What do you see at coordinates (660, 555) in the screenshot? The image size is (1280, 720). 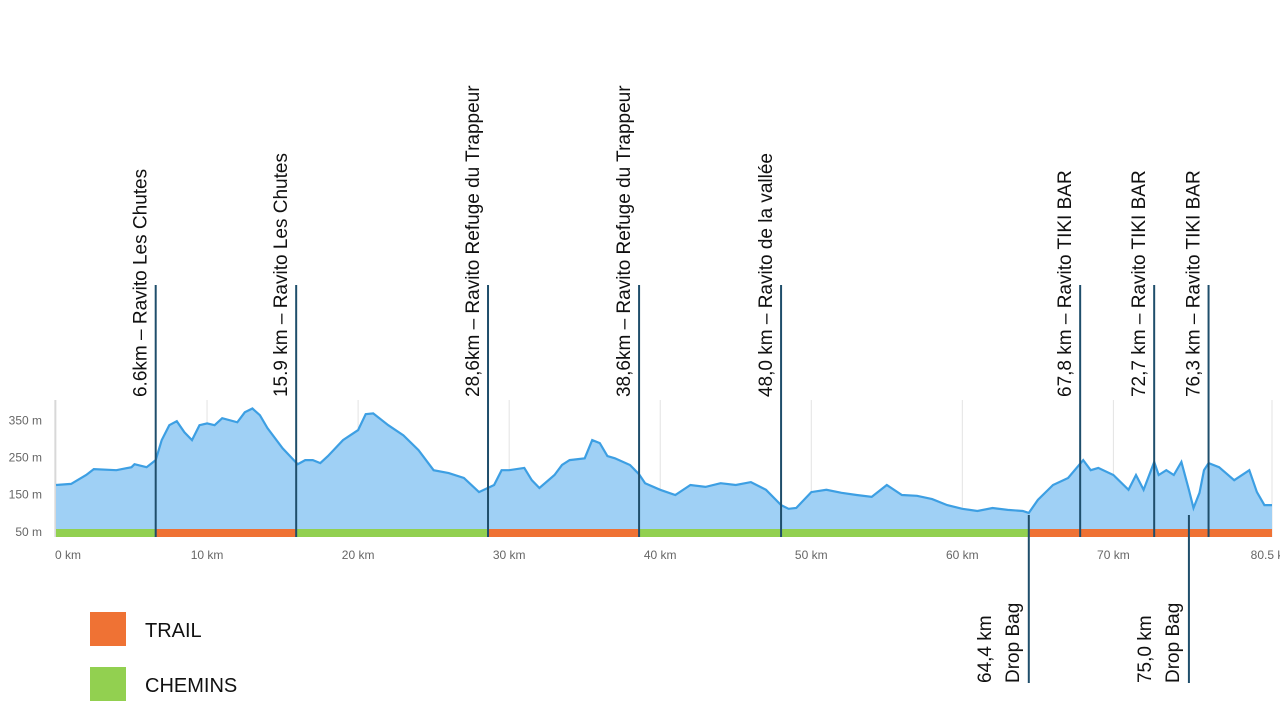 I see `x-tick-label: 40 km` at bounding box center [660, 555].